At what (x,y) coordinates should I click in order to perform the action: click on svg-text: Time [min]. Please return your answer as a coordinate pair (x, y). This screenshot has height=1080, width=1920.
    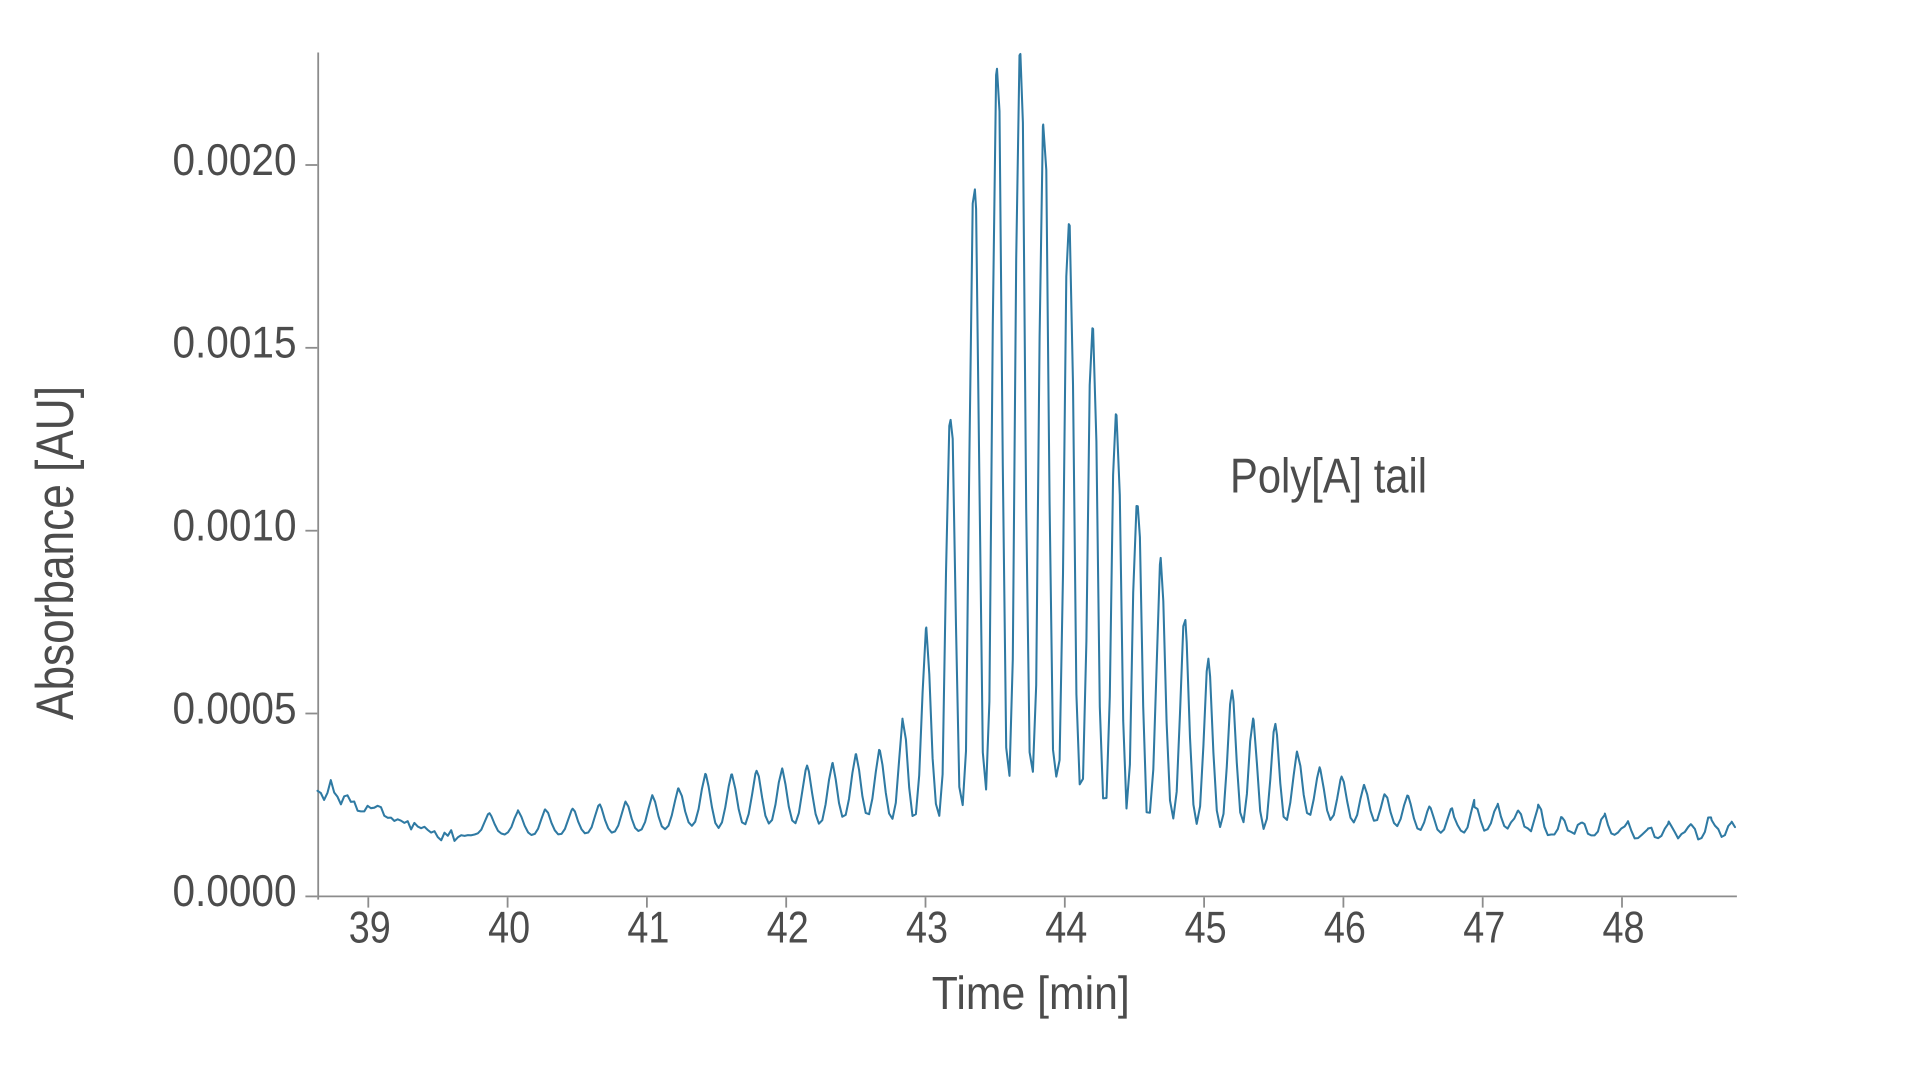
    Looking at the image, I should click on (1031, 993).